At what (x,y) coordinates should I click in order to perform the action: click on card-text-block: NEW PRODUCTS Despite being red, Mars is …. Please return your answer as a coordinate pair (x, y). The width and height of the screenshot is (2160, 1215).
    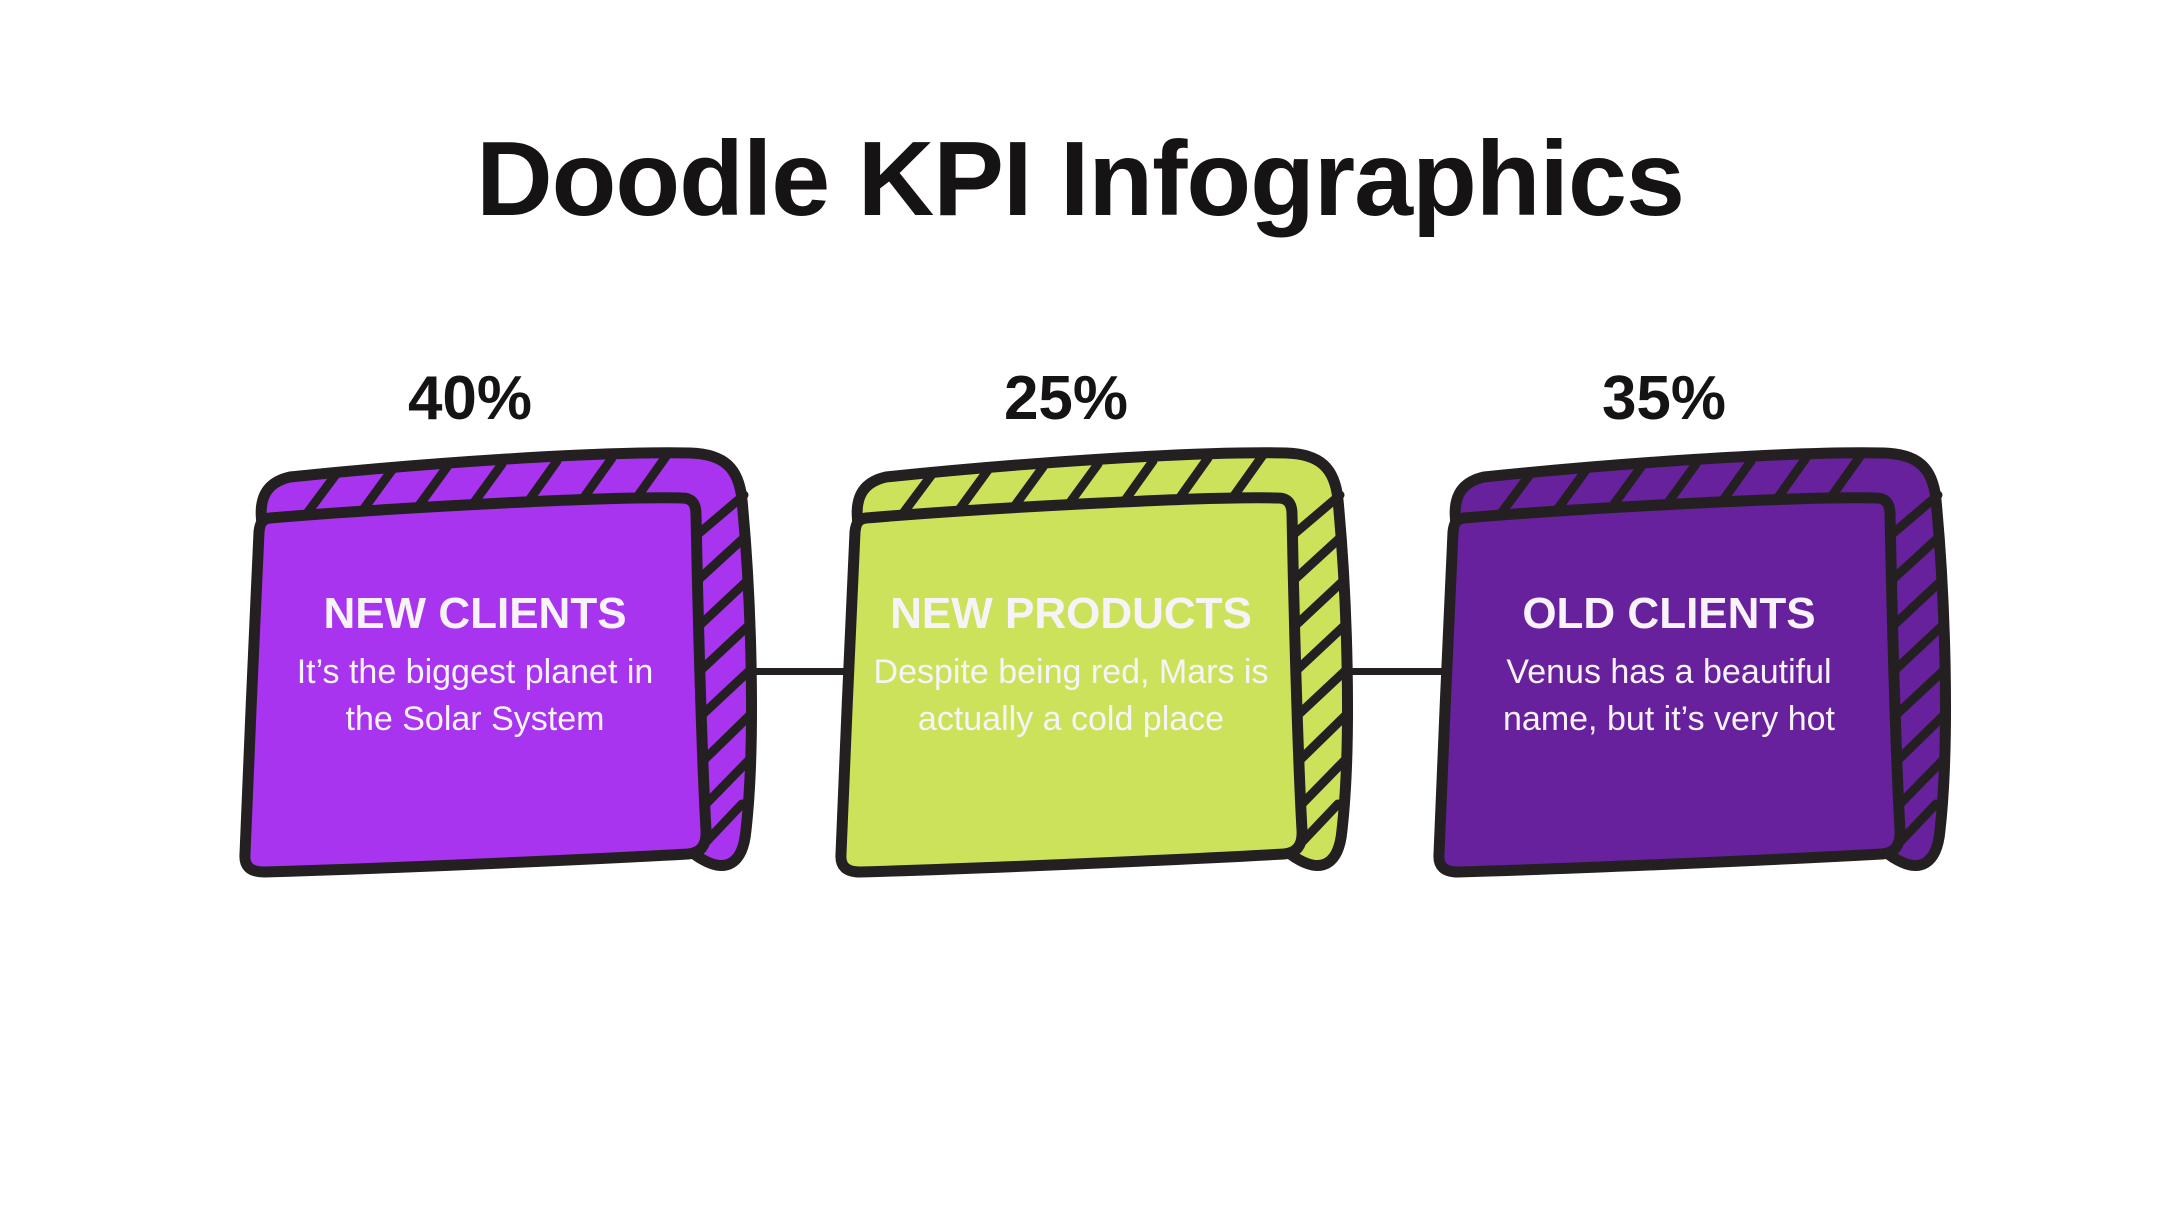
    Looking at the image, I should click on (1071, 665).